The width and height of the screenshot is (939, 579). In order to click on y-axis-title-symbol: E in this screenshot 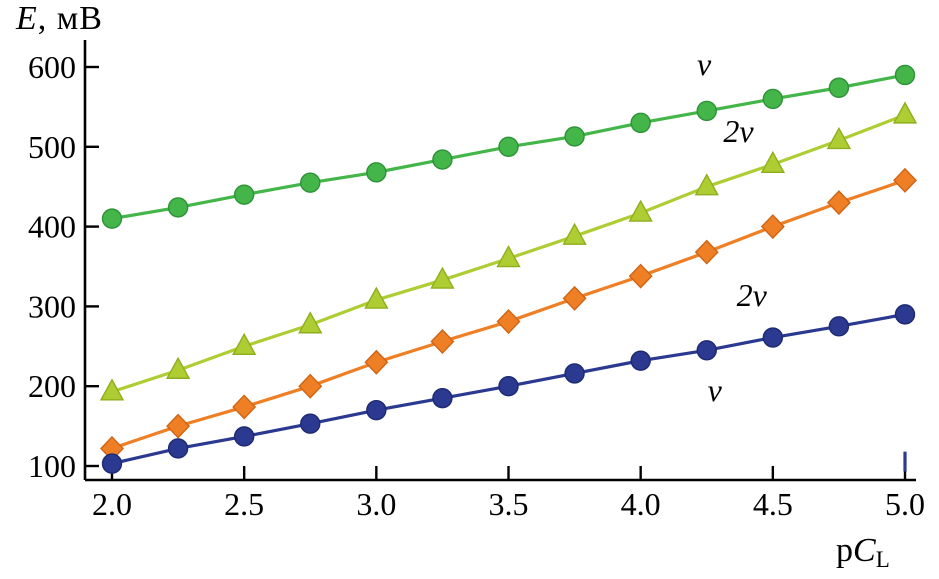, I will do `click(27, 18)`.